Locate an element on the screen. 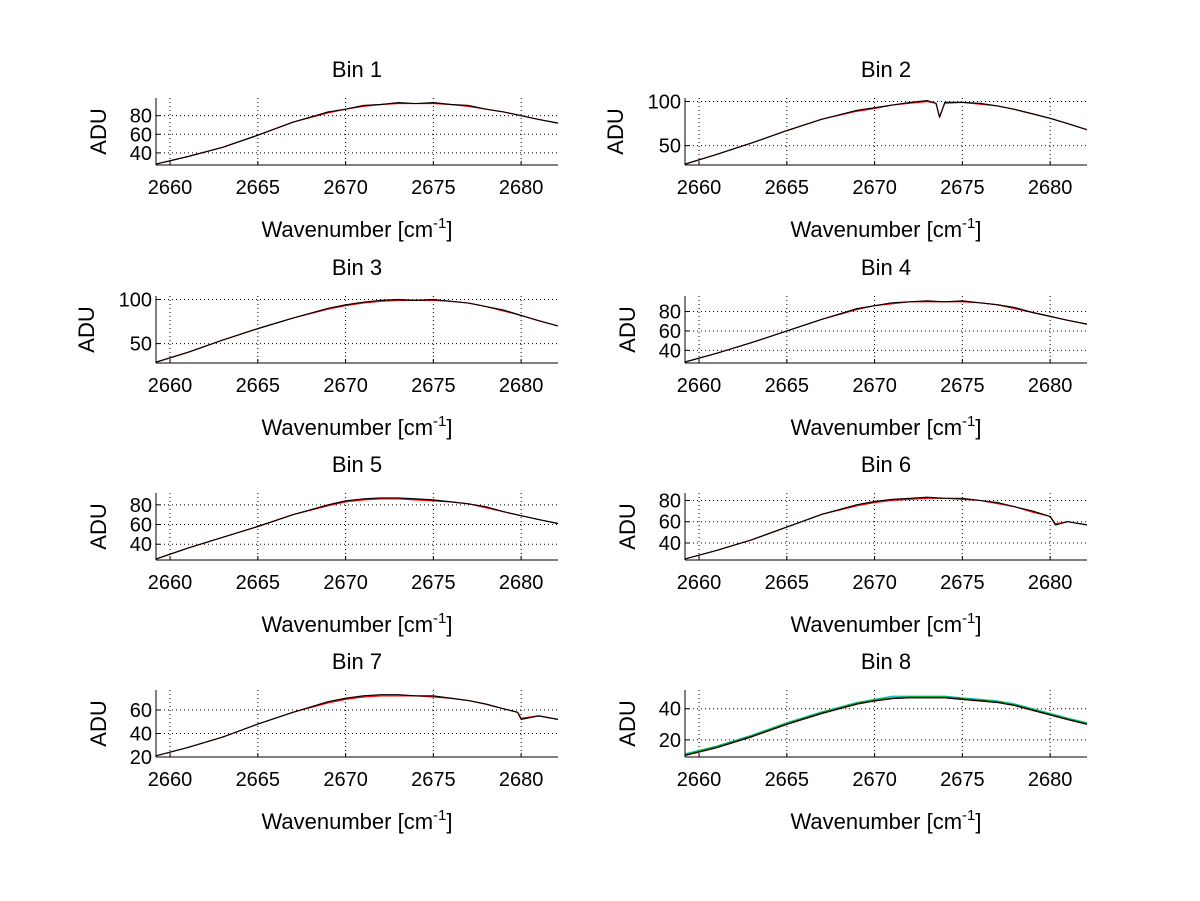 This screenshot has width=1200, height=901. bin7-title: Bin 7 is located at coordinates (357, 661).